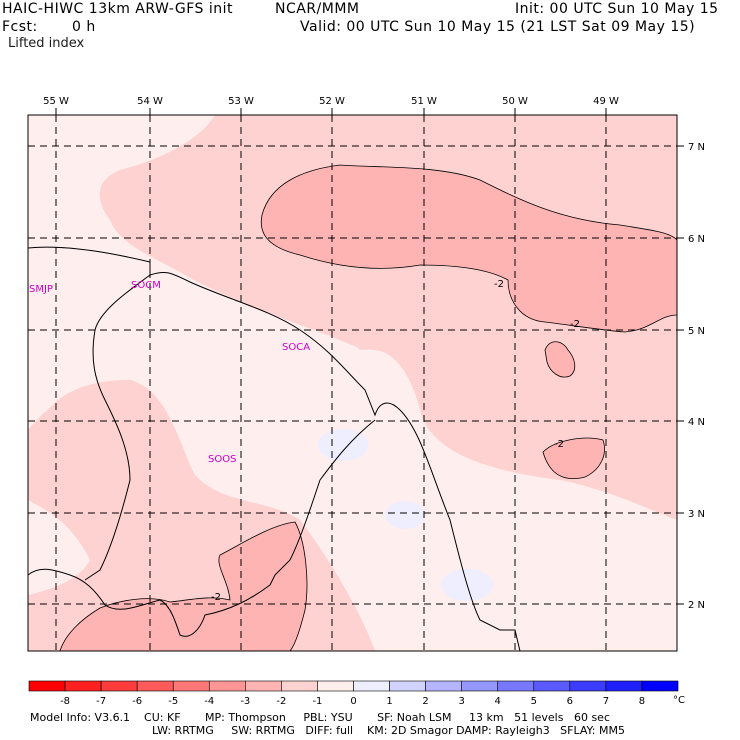 This screenshot has width=740, height=740. What do you see at coordinates (424, 101) in the screenshot?
I see `longitude-label: 51 W` at bounding box center [424, 101].